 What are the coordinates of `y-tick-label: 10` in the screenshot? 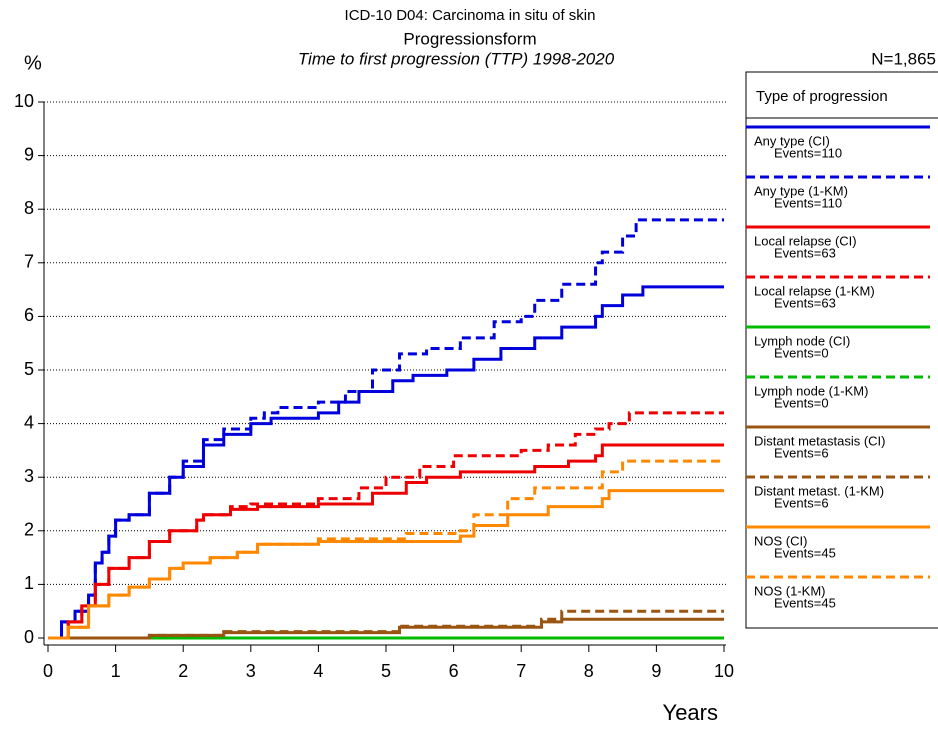 It's located at (24, 101).